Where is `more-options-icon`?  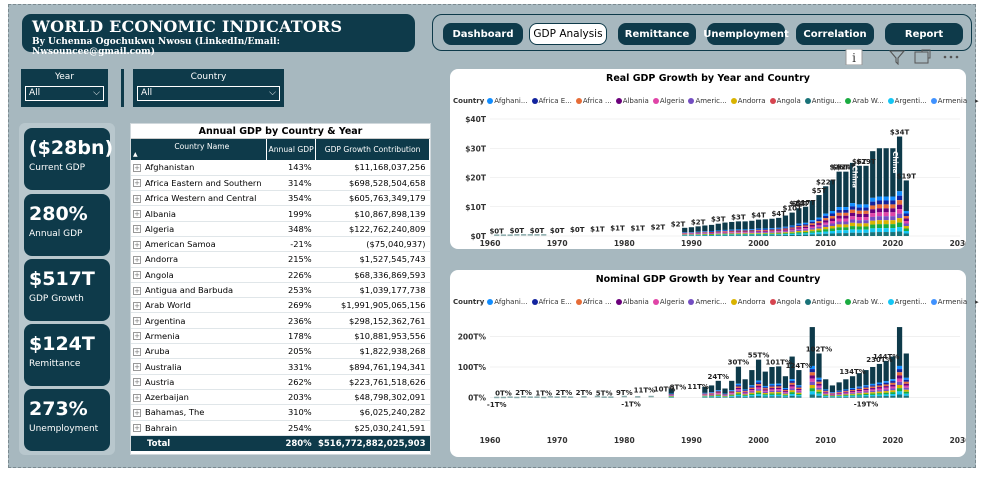 more-options-icon is located at coordinates (952, 59).